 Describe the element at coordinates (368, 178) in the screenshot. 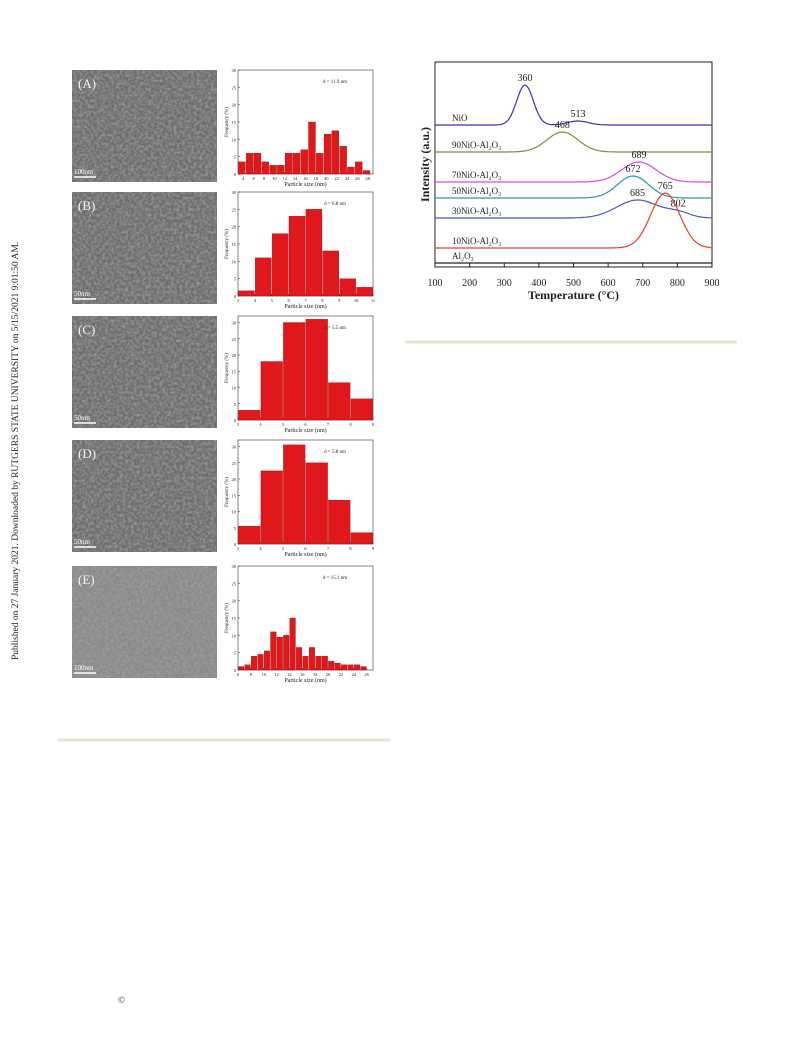

I see `x-tick-label: 28` at that location.